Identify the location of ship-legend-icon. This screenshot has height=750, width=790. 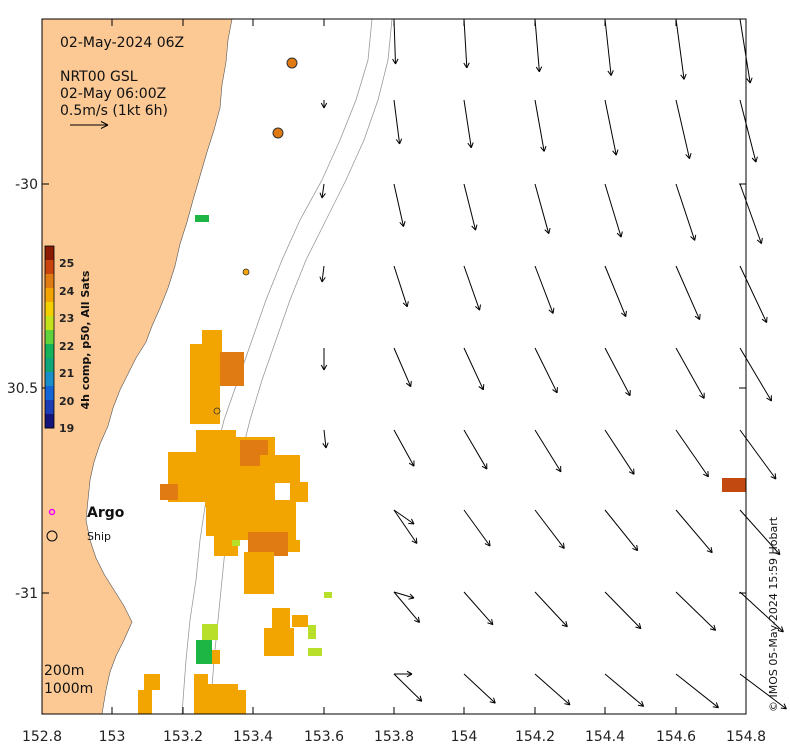
(52, 536).